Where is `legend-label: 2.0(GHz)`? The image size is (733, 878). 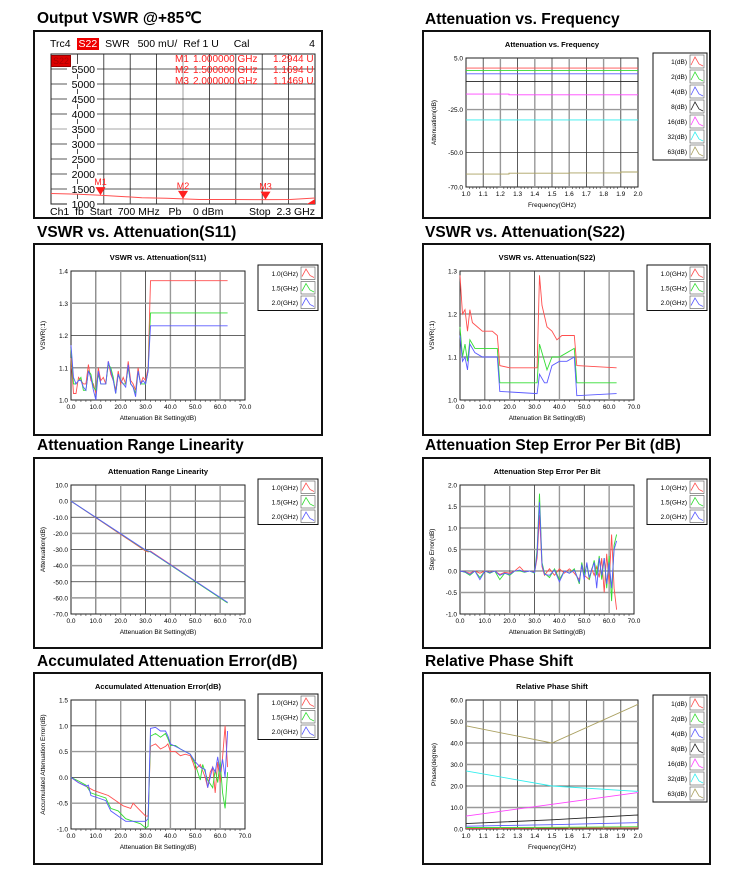 legend-label: 2.0(GHz) is located at coordinates (674, 303).